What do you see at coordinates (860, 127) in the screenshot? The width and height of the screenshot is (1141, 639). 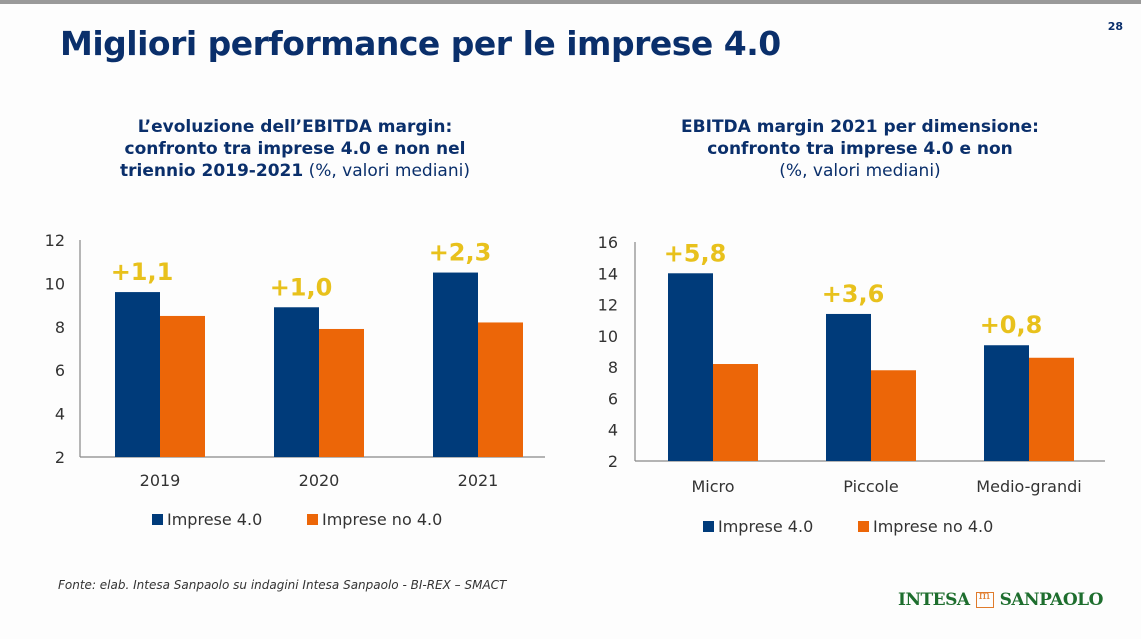 I see `chart-2-title-line1: EBITDA margin 2021 per dimensione:` at bounding box center [860, 127].